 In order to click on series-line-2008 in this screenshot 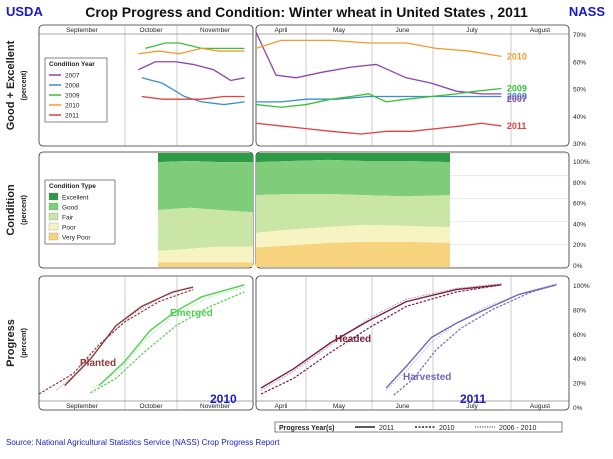, I will do `click(379, 99)`.